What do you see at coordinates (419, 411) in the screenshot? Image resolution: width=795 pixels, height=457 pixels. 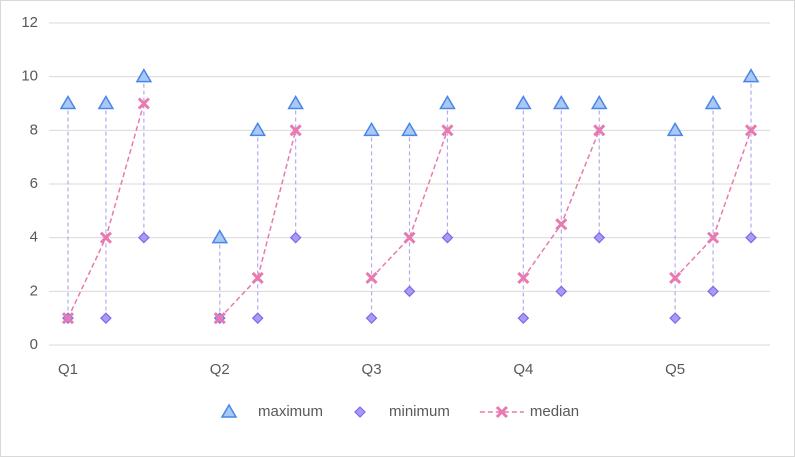 I see `legend-label: minimum` at bounding box center [419, 411].